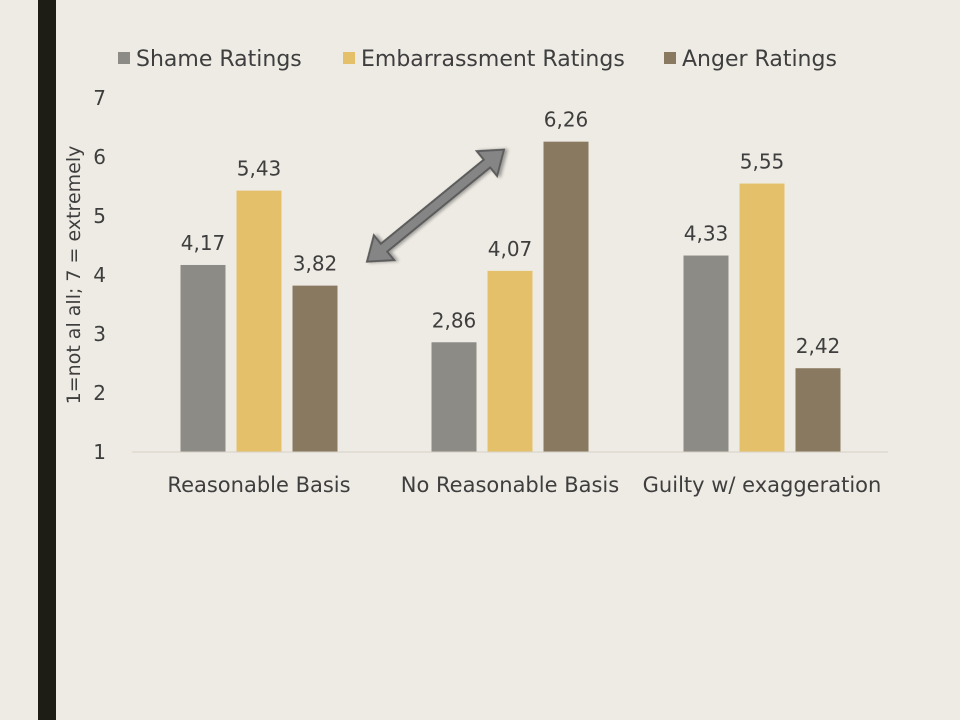 The width and height of the screenshot is (960, 720). What do you see at coordinates (258, 485) in the screenshot?
I see `x-category-label: Reasonable Basis` at bounding box center [258, 485].